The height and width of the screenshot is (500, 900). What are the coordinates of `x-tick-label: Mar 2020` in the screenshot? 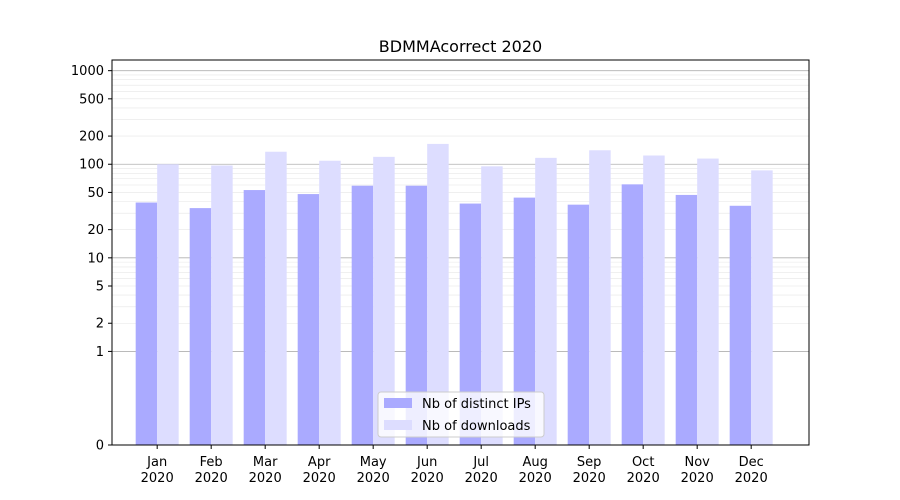 It's located at (265, 470).